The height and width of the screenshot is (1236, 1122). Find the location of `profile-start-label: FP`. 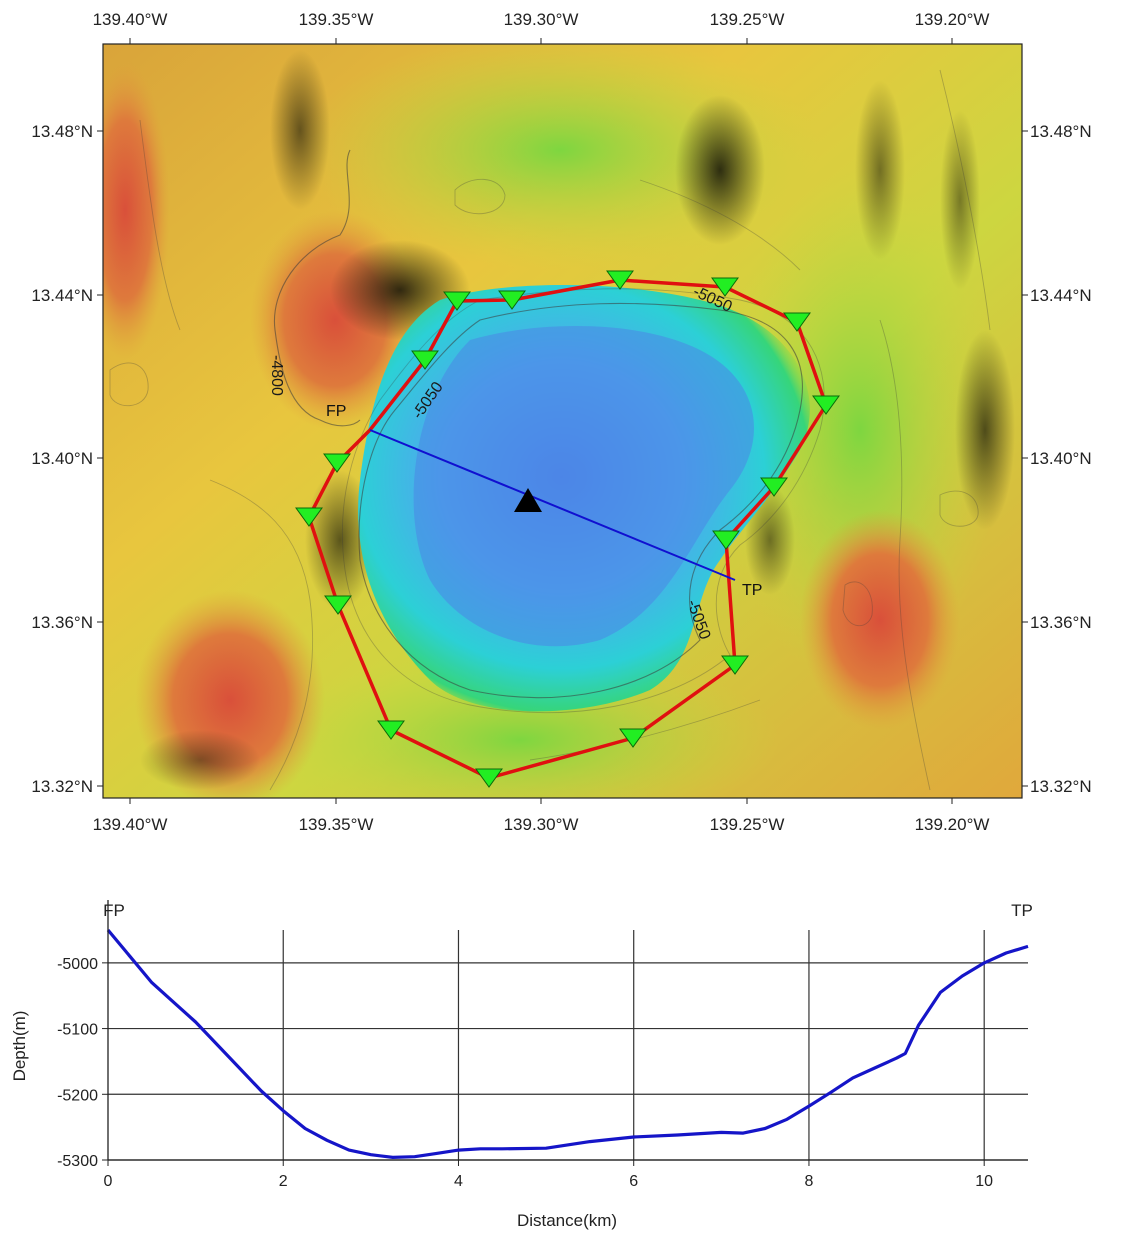

profile-start-label: FP is located at coordinates (336, 411).